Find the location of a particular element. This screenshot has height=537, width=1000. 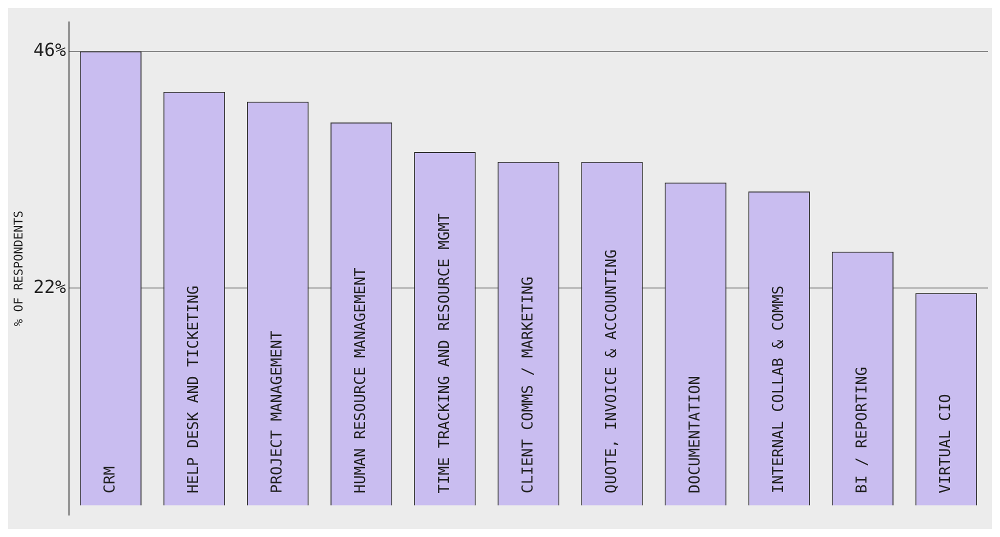

x-tick-label: QUOTE, INVOICE & ACCOUNTING is located at coordinates (611, 371).